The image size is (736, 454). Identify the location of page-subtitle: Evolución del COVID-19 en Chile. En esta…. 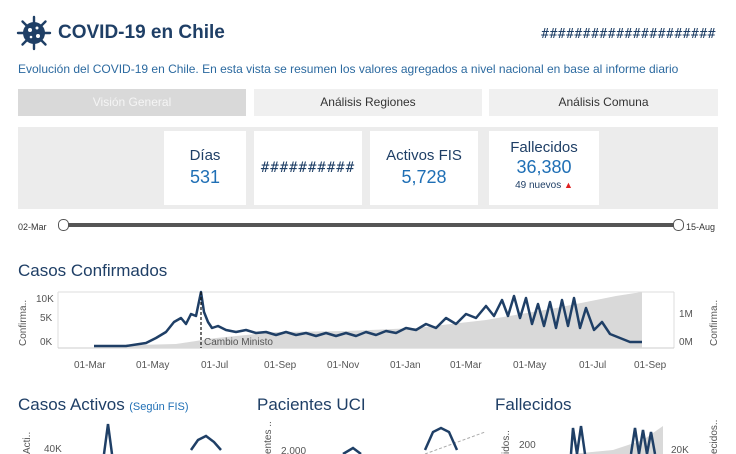
(348, 69).